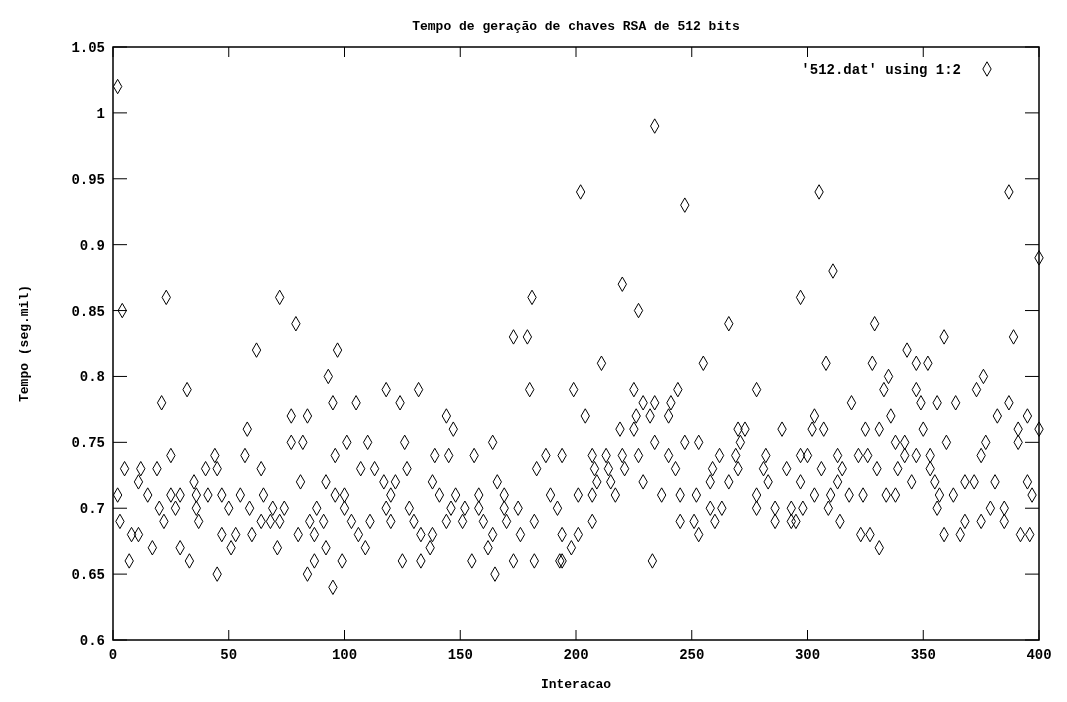  Describe the element at coordinates (92, 245) in the screenshot. I see `y-tick-label: 0.9` at that location.